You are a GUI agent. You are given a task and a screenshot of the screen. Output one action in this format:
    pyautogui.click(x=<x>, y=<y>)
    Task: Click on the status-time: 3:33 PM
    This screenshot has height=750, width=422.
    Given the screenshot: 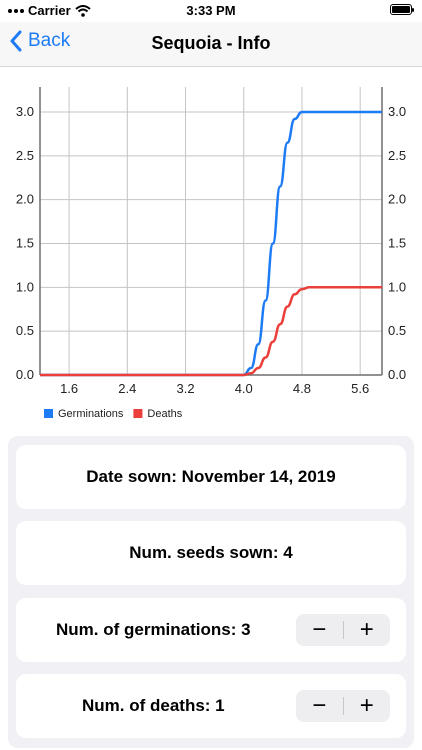 What is the action you would take?
    pyautogui.click(x=211, y=10)
    